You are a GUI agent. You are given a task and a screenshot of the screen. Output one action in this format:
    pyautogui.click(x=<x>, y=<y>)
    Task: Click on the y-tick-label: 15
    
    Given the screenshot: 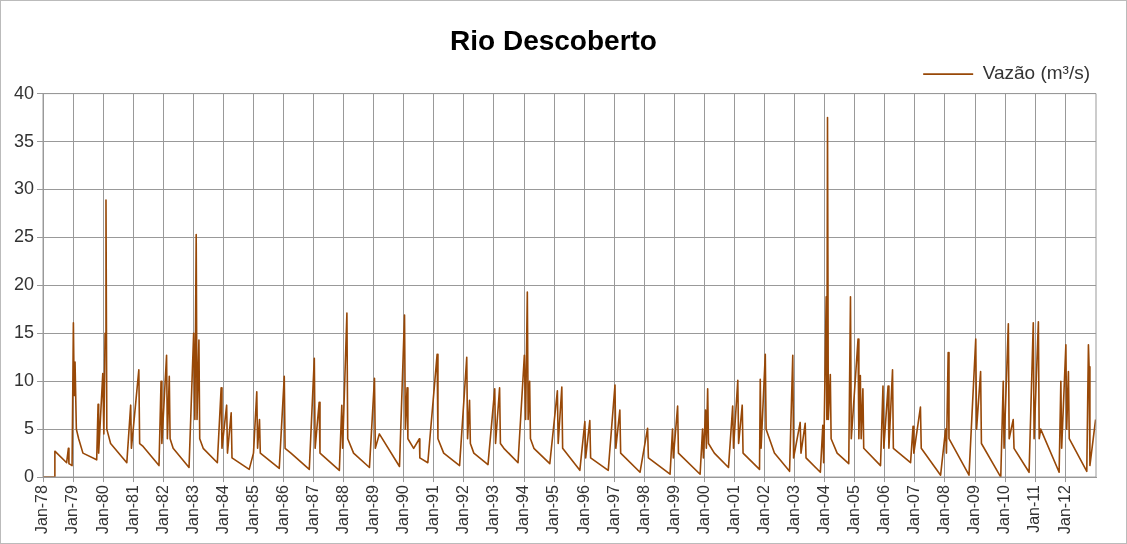 What is the action you would take?
    pyautogui.click(x=24, y=332)
    